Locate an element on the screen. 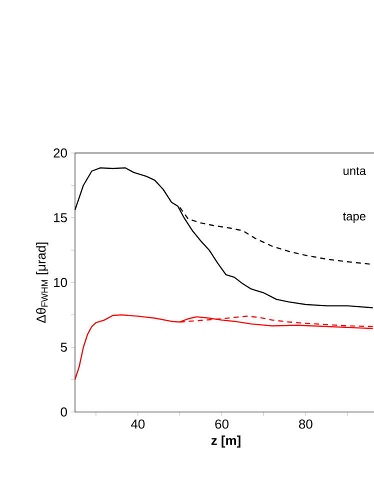  x-tick-label: 60 is located at coordinates (222, 424).